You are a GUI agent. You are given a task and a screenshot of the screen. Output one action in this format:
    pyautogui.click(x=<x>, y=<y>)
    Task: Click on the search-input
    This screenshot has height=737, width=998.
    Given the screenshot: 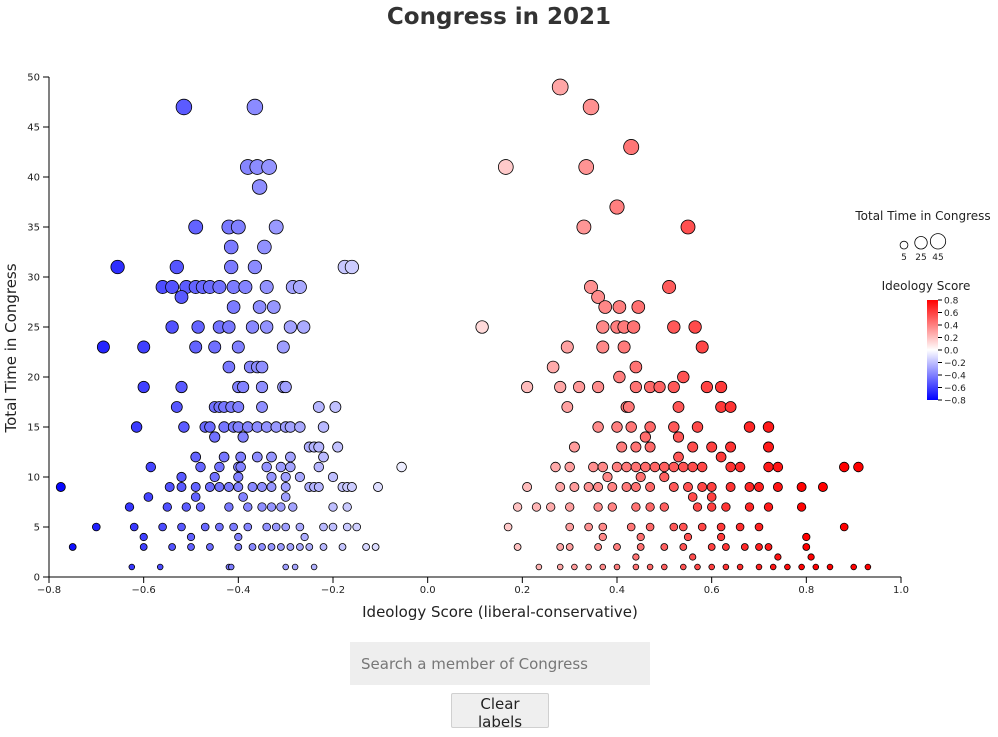 What is the action you would take?
    pyautogui.click(x=500, y=663)
    